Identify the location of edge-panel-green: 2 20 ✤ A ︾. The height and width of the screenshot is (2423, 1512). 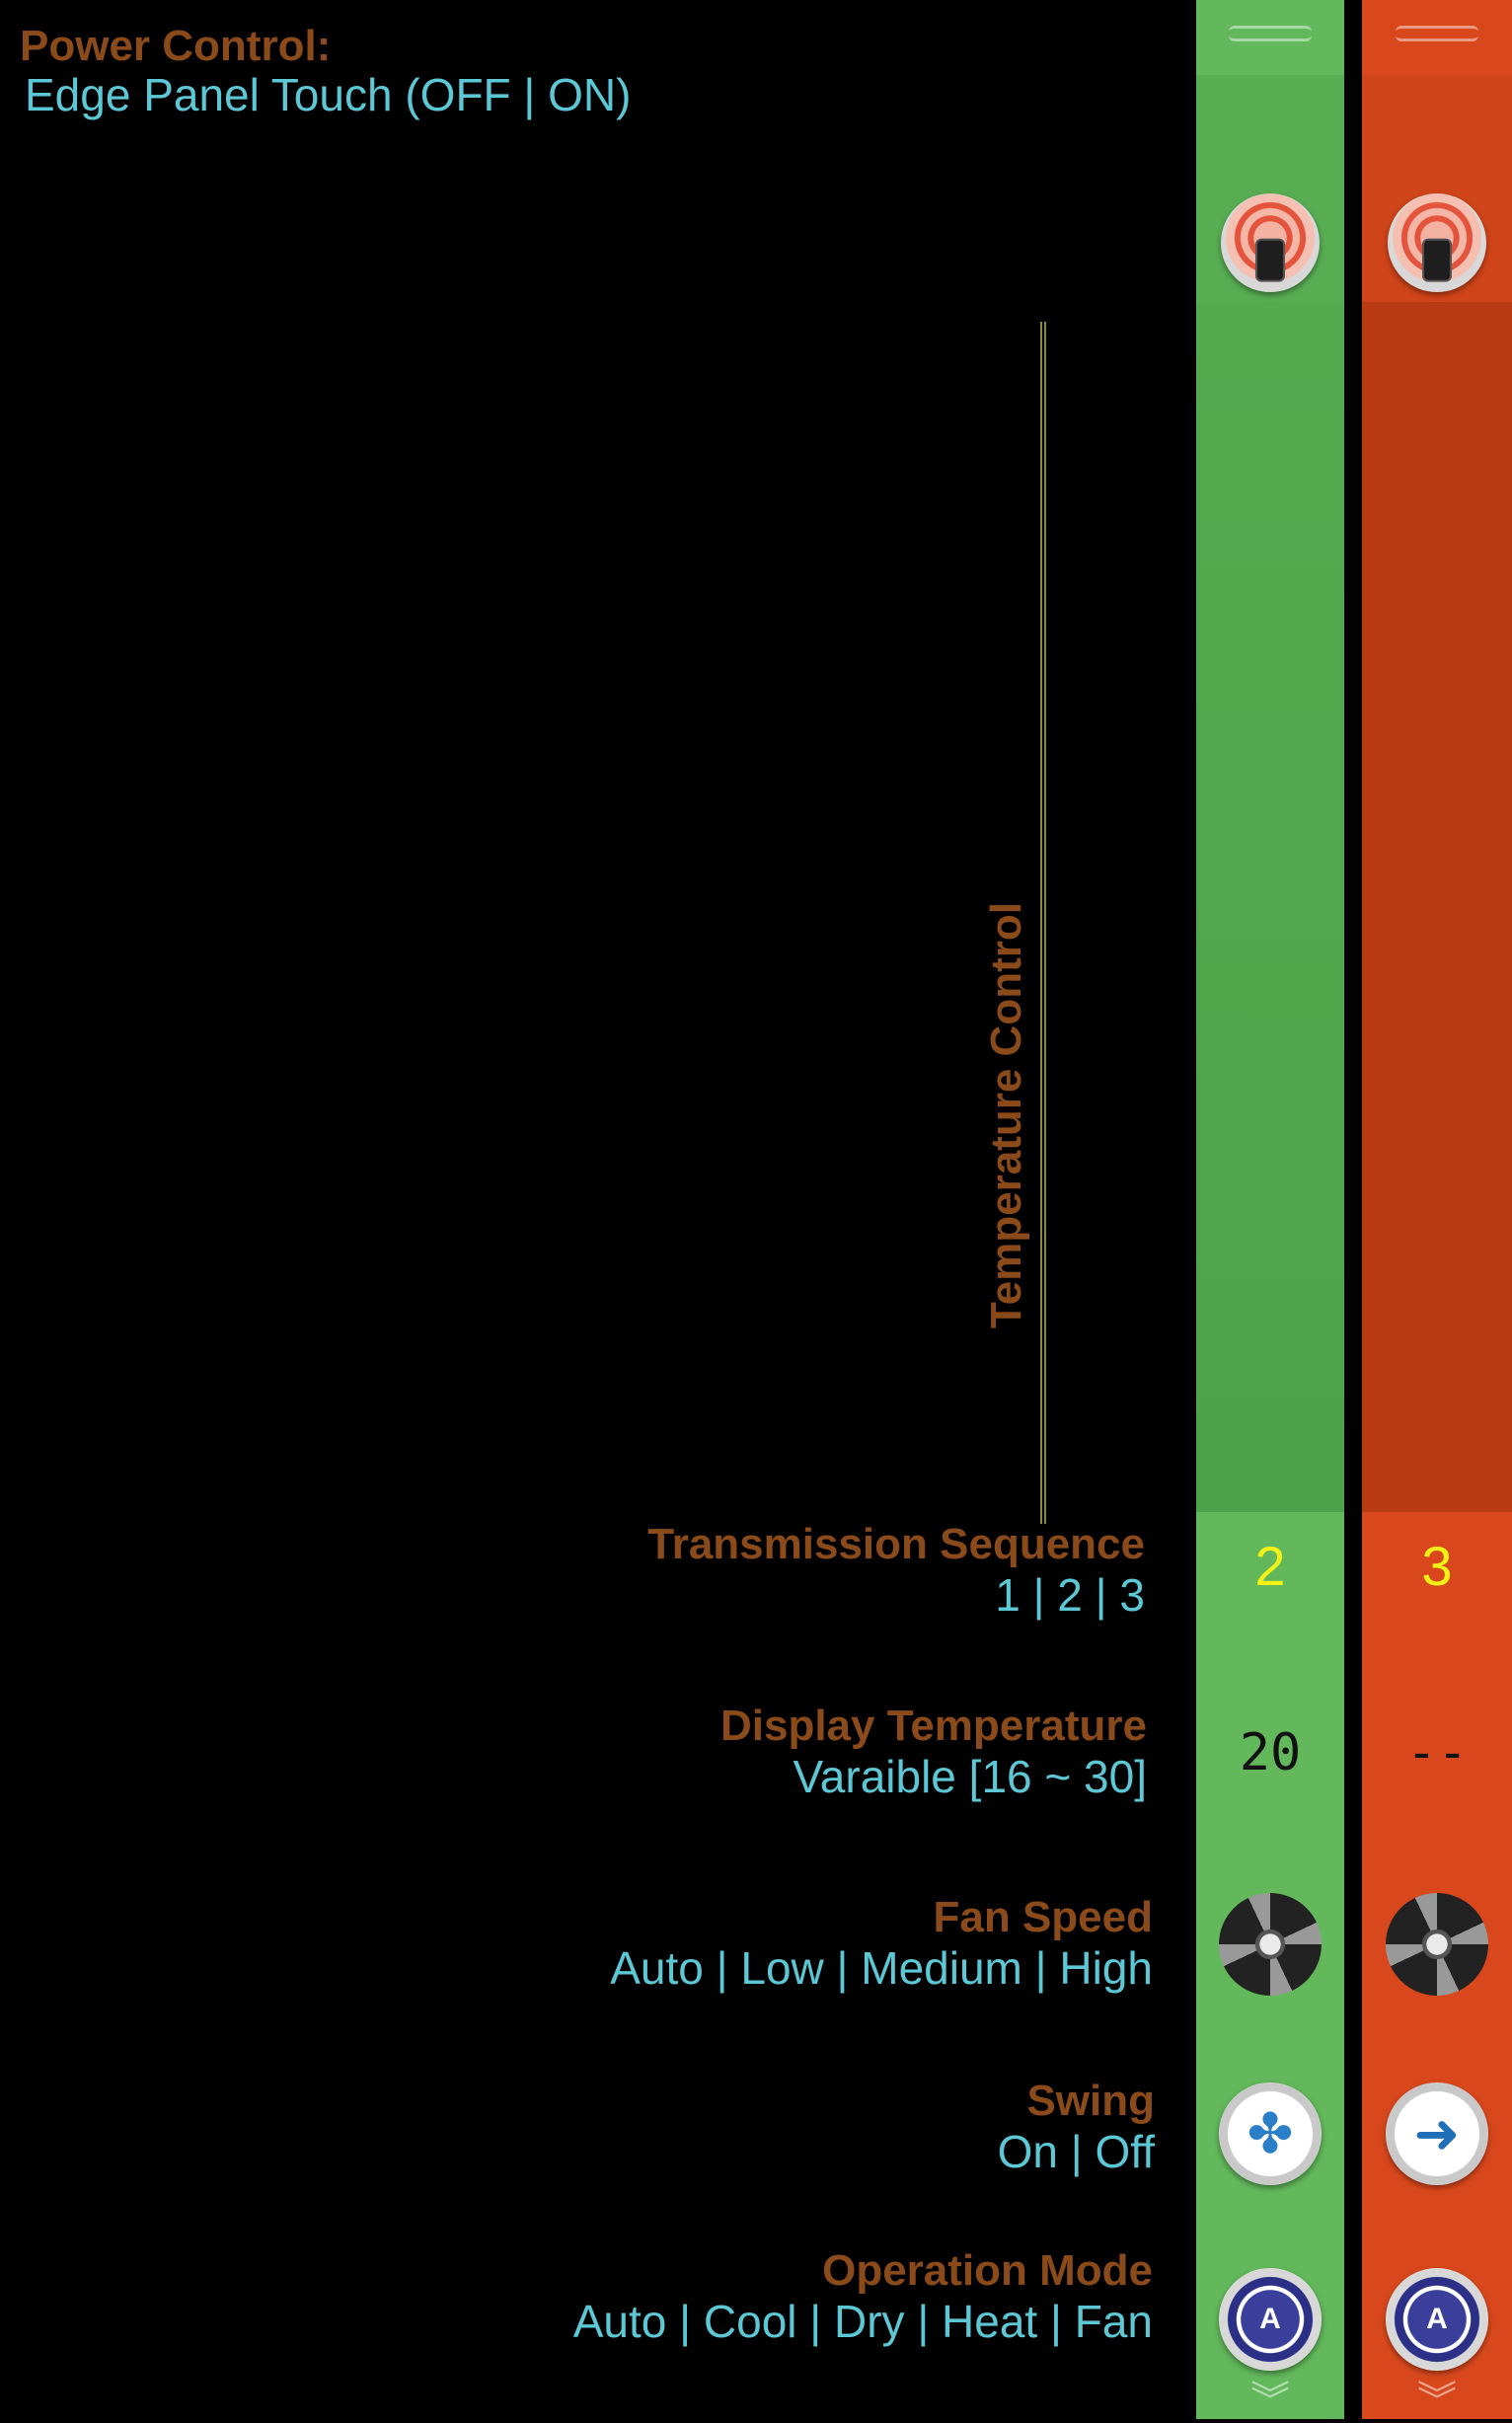
(1270, 1212).